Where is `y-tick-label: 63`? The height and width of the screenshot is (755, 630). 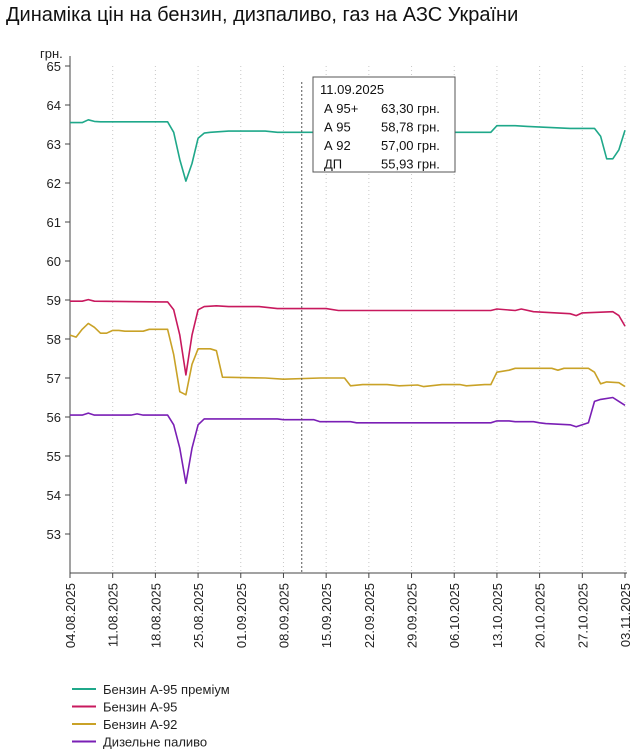 y-tick-label: 63 is located at coordinates (54, 144).